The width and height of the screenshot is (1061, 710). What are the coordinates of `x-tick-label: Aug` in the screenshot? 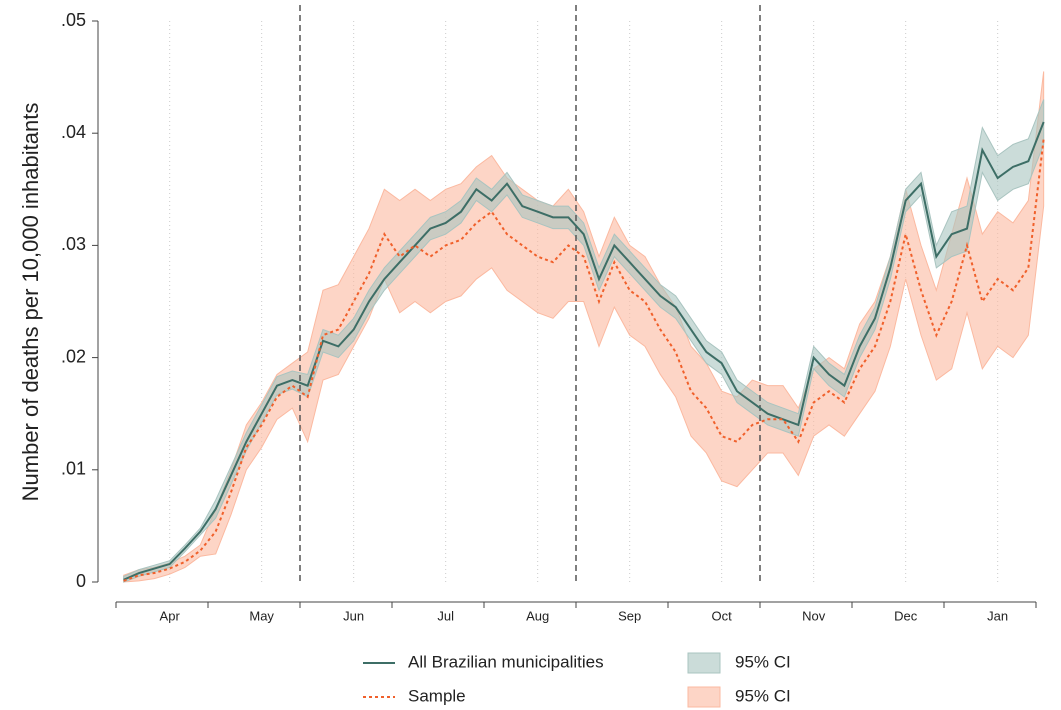 It's located at (537, 615).